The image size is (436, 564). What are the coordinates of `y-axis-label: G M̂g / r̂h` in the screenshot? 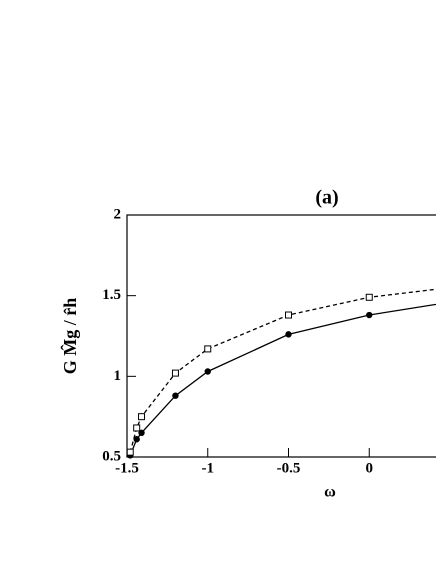 It's located at (70, 336).